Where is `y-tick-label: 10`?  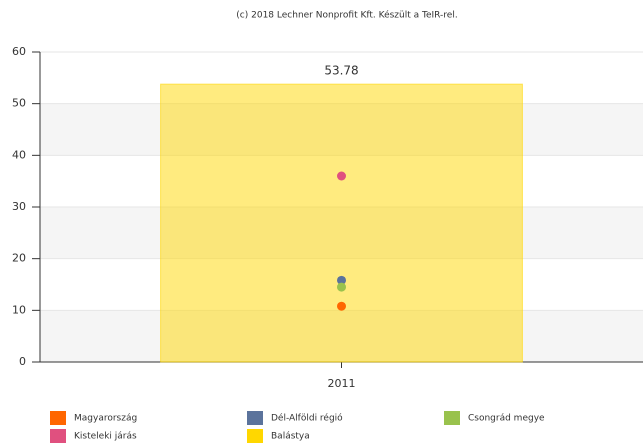 y-tick-label: 10 is located at coordinates (19, 309).